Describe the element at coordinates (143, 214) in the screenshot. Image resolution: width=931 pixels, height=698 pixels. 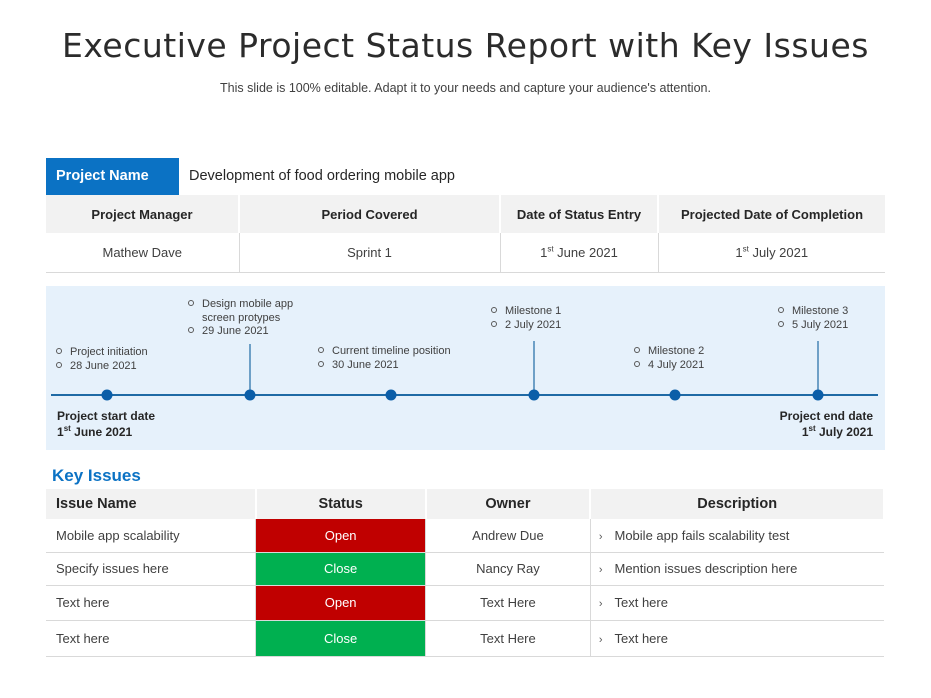
I see `col-project-manager: Project Manager` at that location.